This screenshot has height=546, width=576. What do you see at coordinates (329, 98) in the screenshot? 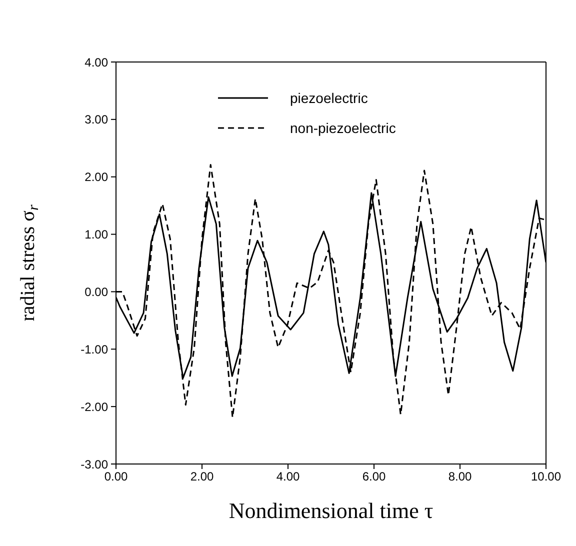
I see `legend-label: piezoelectric` at bounding box center [329, 98].